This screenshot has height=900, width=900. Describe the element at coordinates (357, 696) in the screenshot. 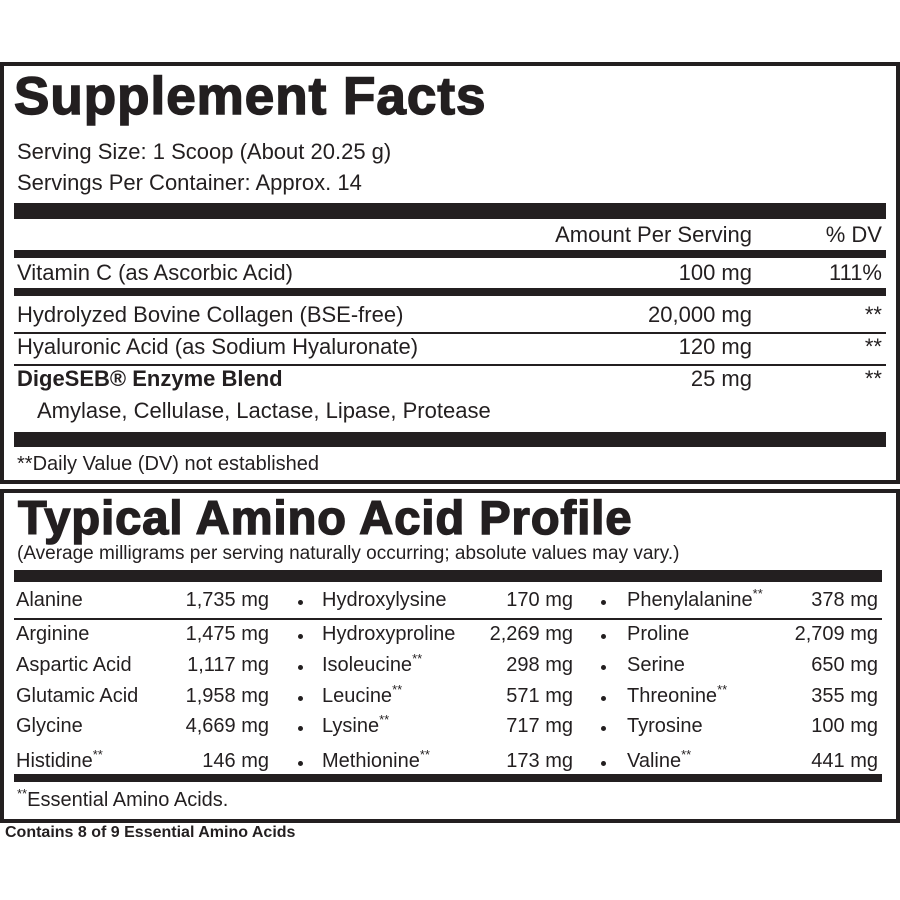

I see `amino-name-text: Leucine` at that location.